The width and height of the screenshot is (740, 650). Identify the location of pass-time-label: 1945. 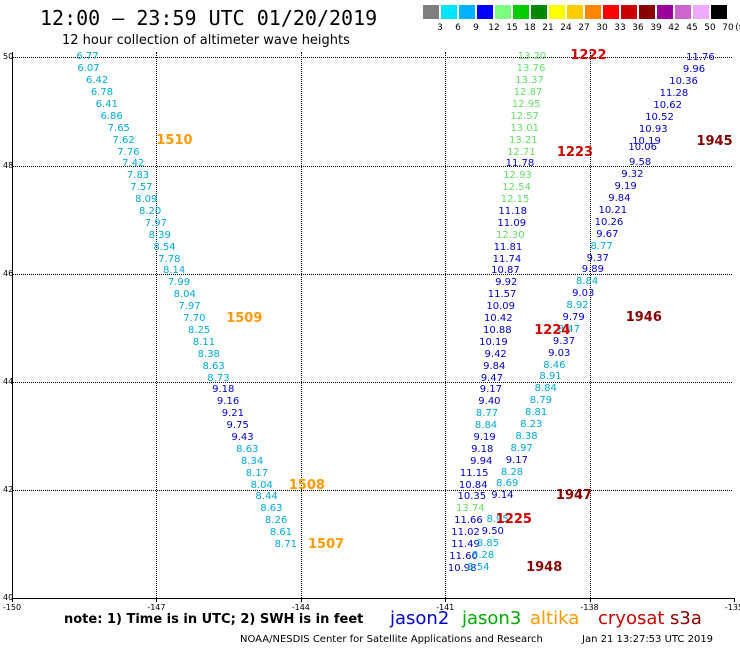
(714, 141).